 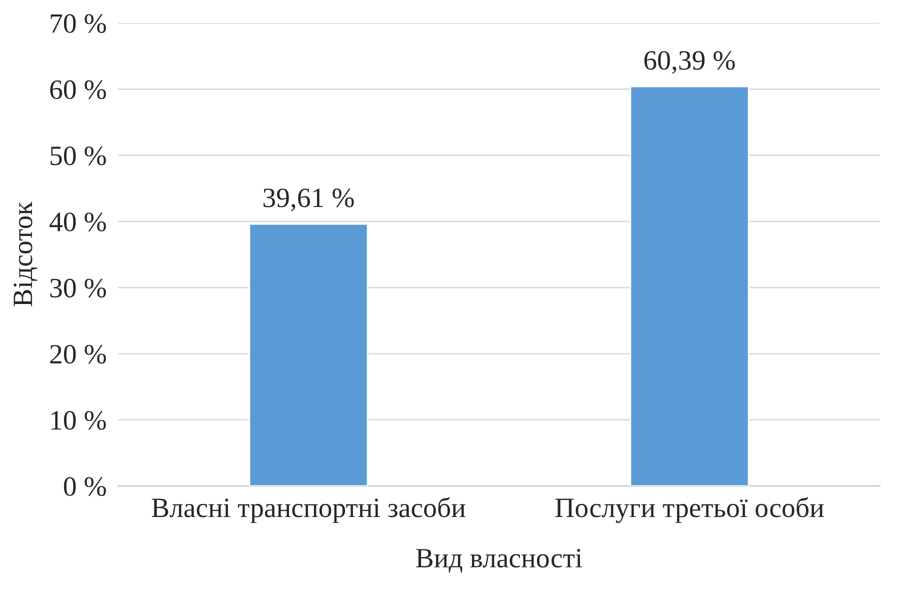 I want to click on y-tick-label: 10 %, so click(x=78, y=420).